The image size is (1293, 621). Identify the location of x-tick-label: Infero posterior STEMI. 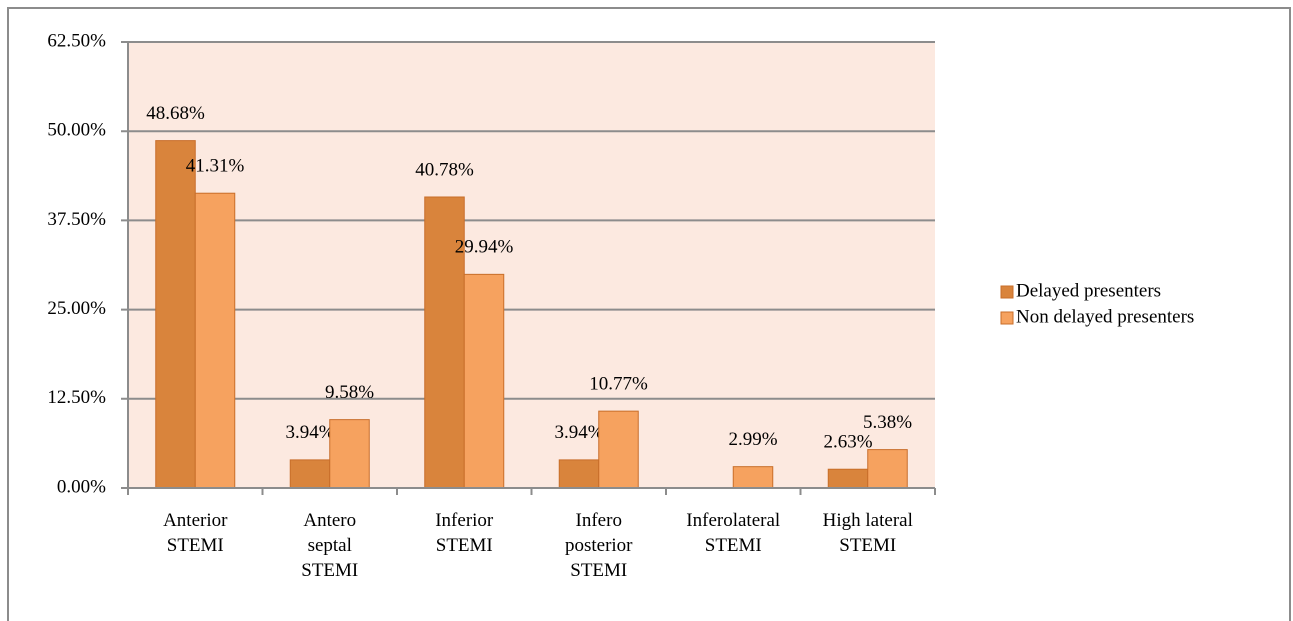
(599, 545).